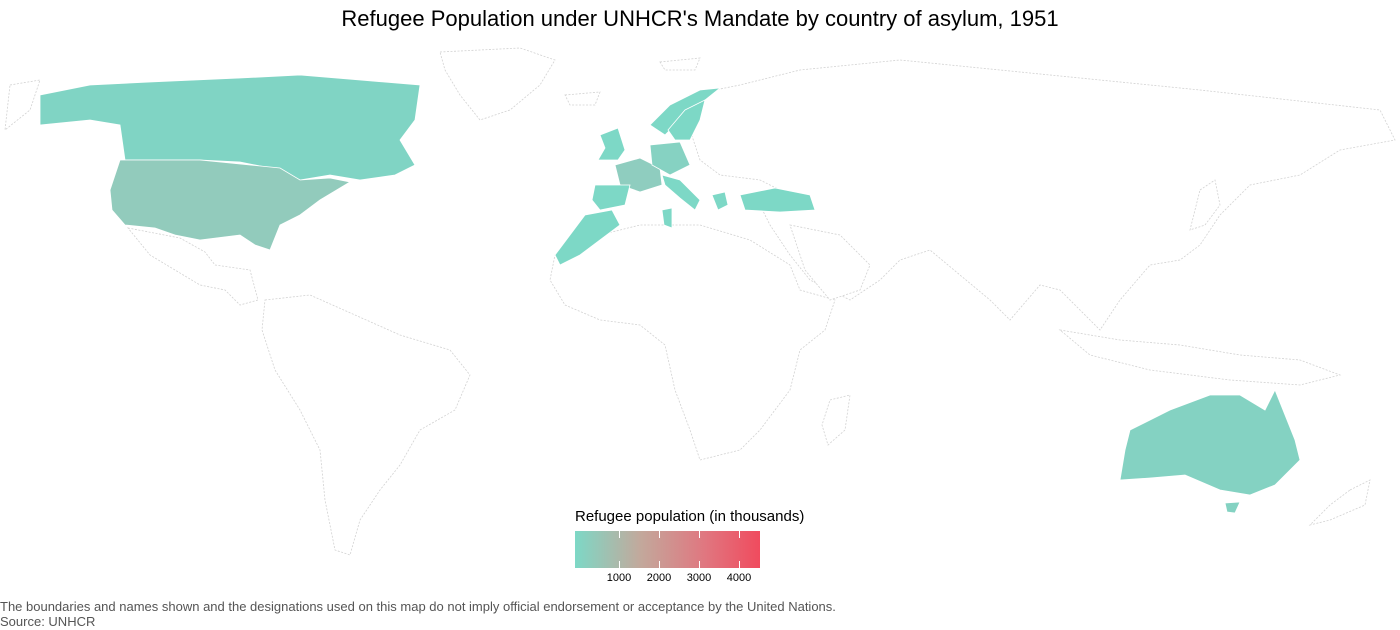 The height and width of the screenshot is (630, 1400). Describe the element at coordinates (836, 420) in the screenshot. I see `land-madagascar` at that location.